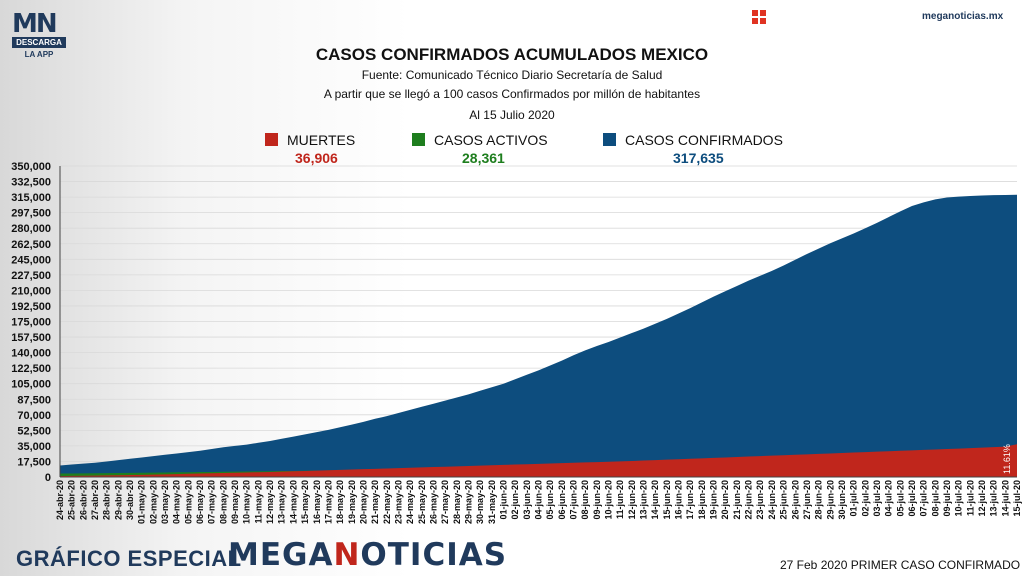 This screenshot has width=1024, height=576. I want to click on x-tick-label: 03-jun-20, so click(527, 500).